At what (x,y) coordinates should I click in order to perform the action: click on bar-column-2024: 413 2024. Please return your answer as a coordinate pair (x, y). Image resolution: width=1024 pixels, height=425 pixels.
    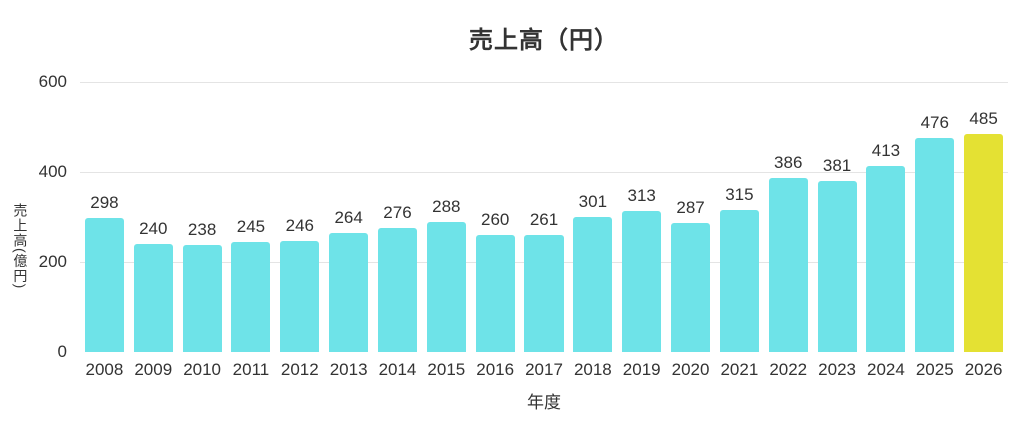
    Looking at the image, I should click on (886, 230).